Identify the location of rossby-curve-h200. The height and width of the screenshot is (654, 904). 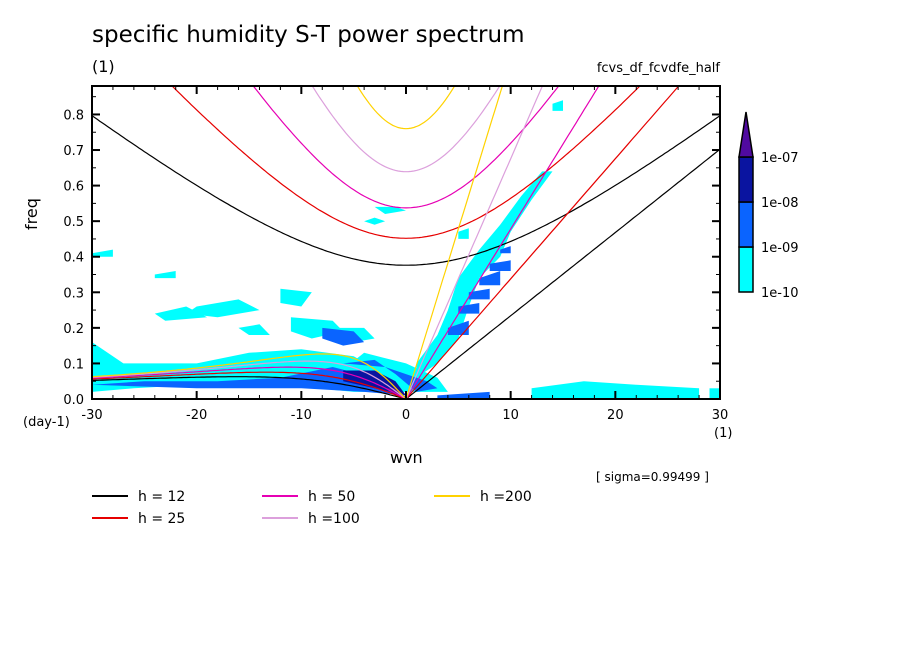
(249, 376).